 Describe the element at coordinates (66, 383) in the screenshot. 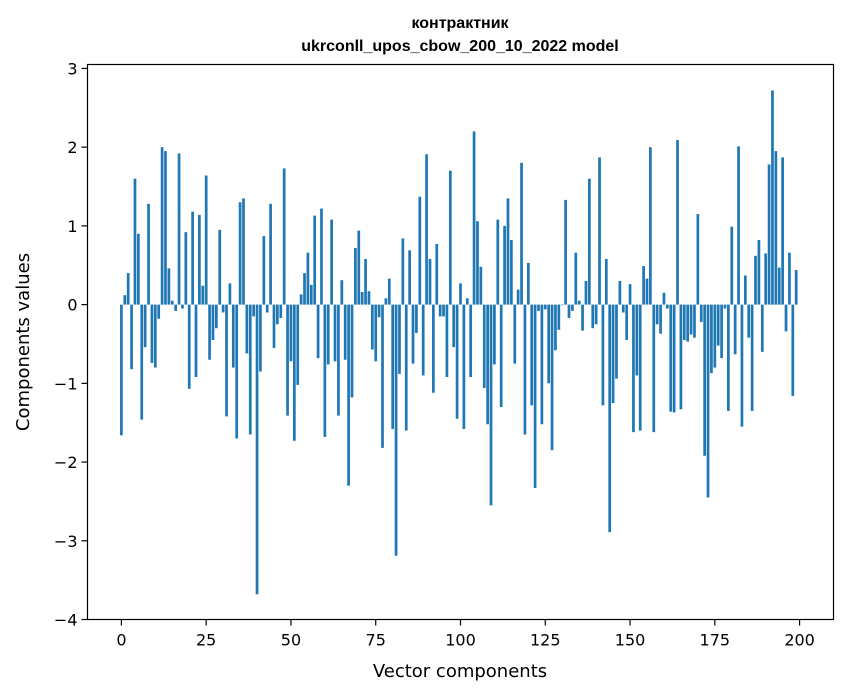

I see `y-tick-label-3: −1` at that location.